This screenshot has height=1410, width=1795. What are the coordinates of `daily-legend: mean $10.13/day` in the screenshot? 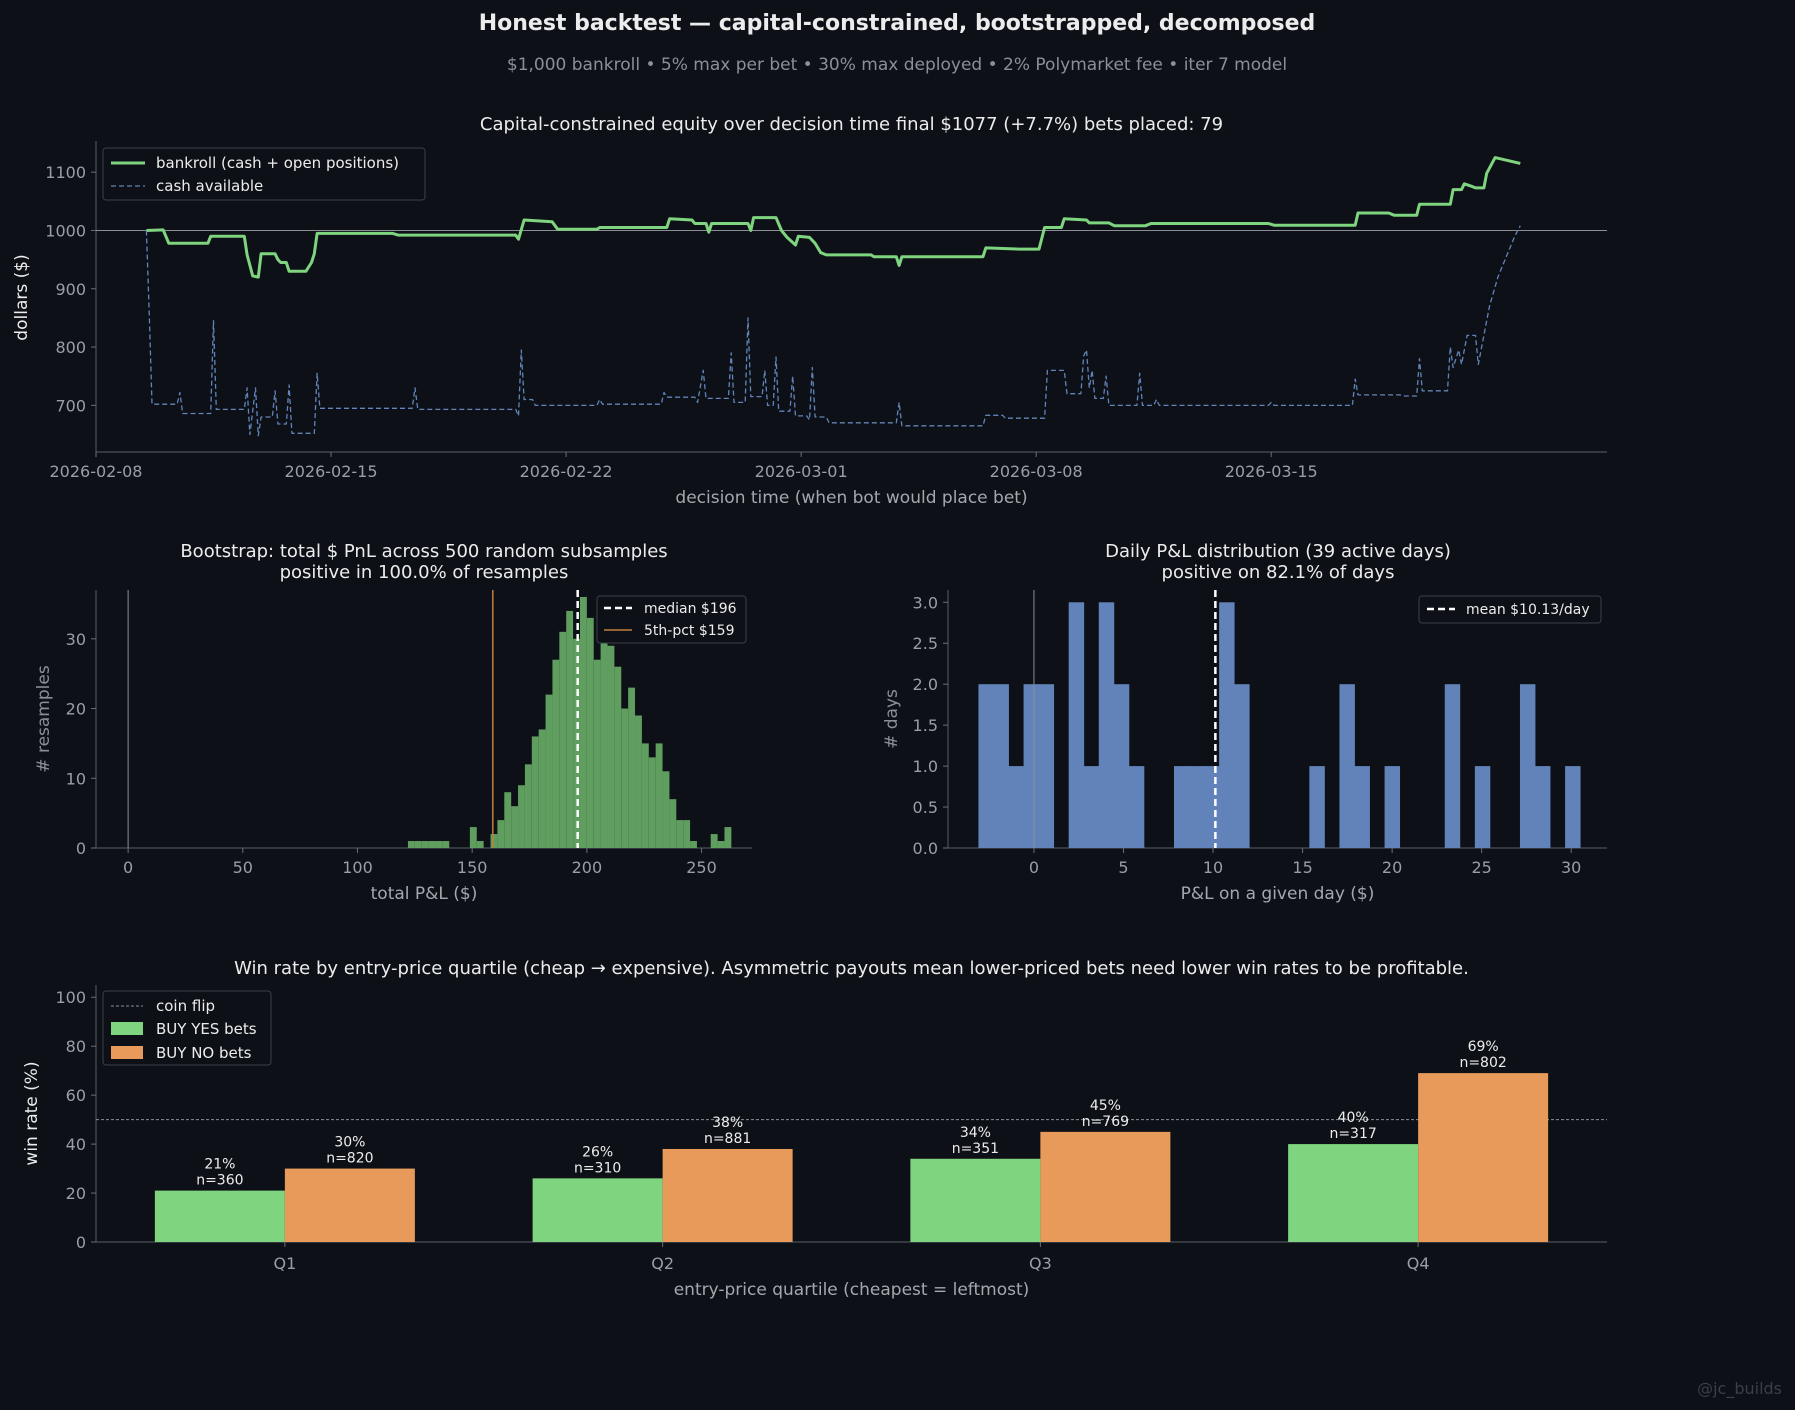 It's located at (1510, 609).